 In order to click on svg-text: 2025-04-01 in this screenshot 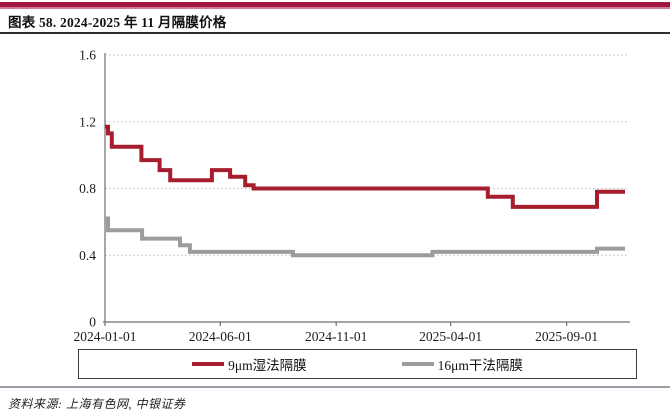, I will do `click(450, 336)`.